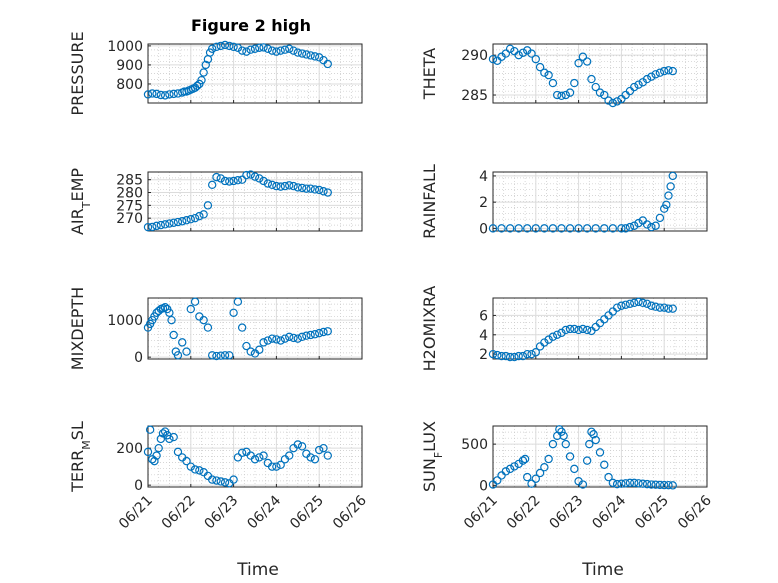 The image size is (778, 583). What do you see at coordinates (483, 203) in the screenshot?
I see `y-tick-label: 2` at bounding box center [483, 203].